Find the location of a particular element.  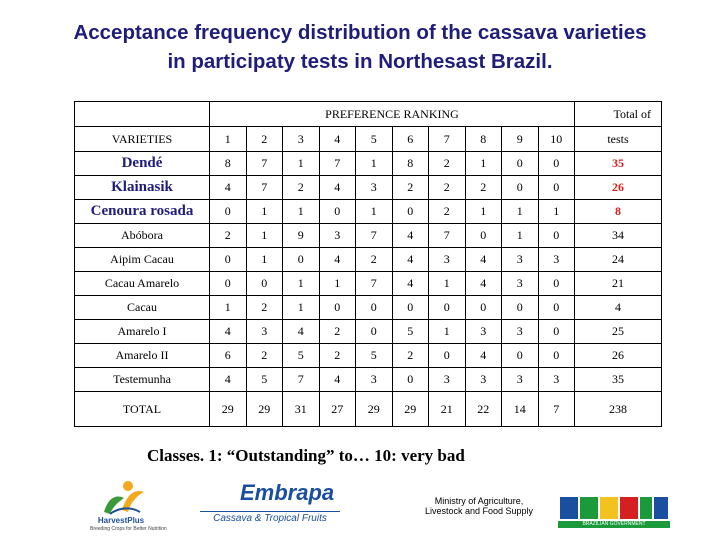

variety-name: Testemunha is located at coordinates (142, 379).